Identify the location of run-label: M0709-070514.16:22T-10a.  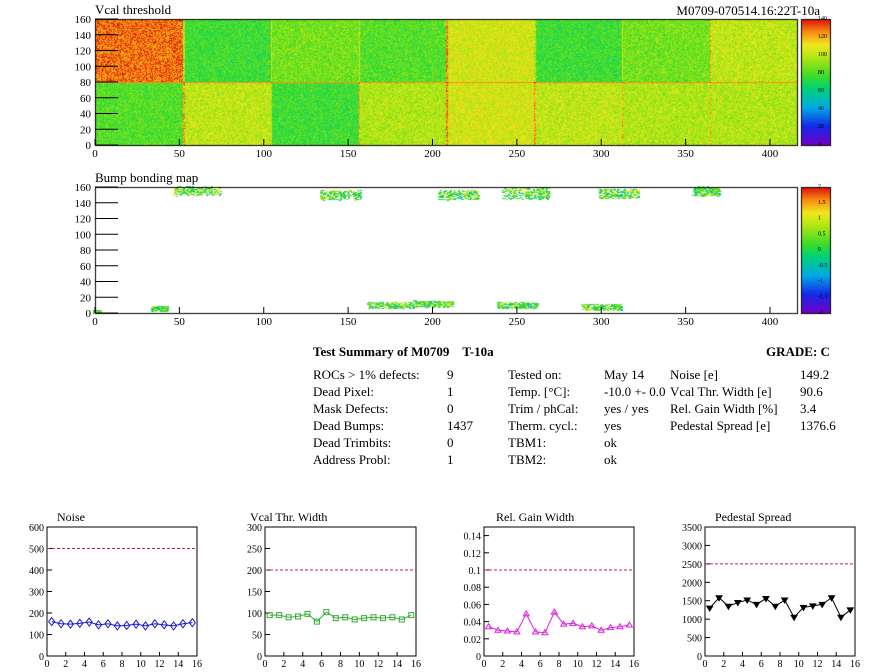
(748, 10).